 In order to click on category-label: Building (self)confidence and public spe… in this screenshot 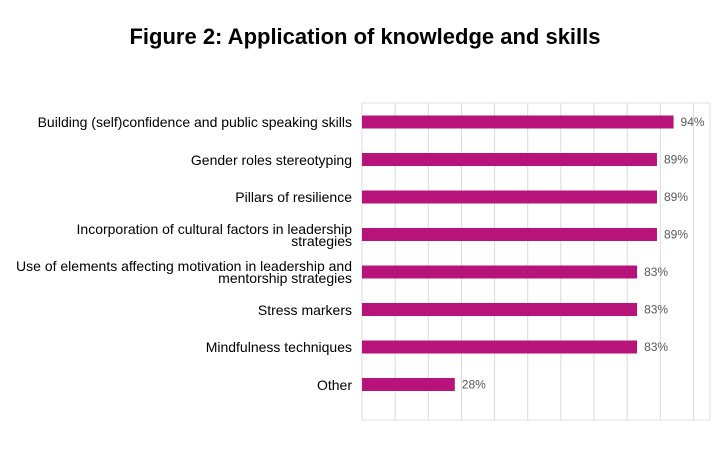, I will do `click(194, 122)`.